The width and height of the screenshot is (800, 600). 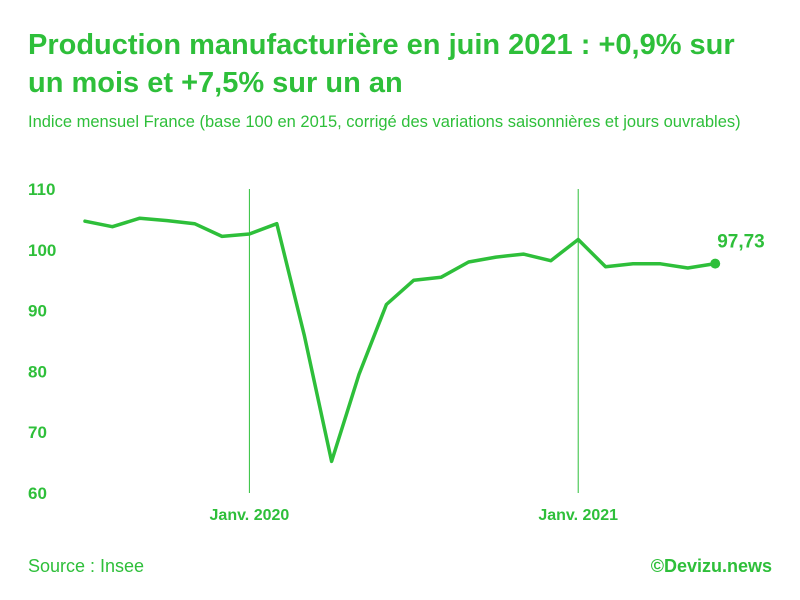 What do you see at coordinates (37, 493) in the screenshot?
I see `y-tick-label: 60` at bounding box center [37, 493].